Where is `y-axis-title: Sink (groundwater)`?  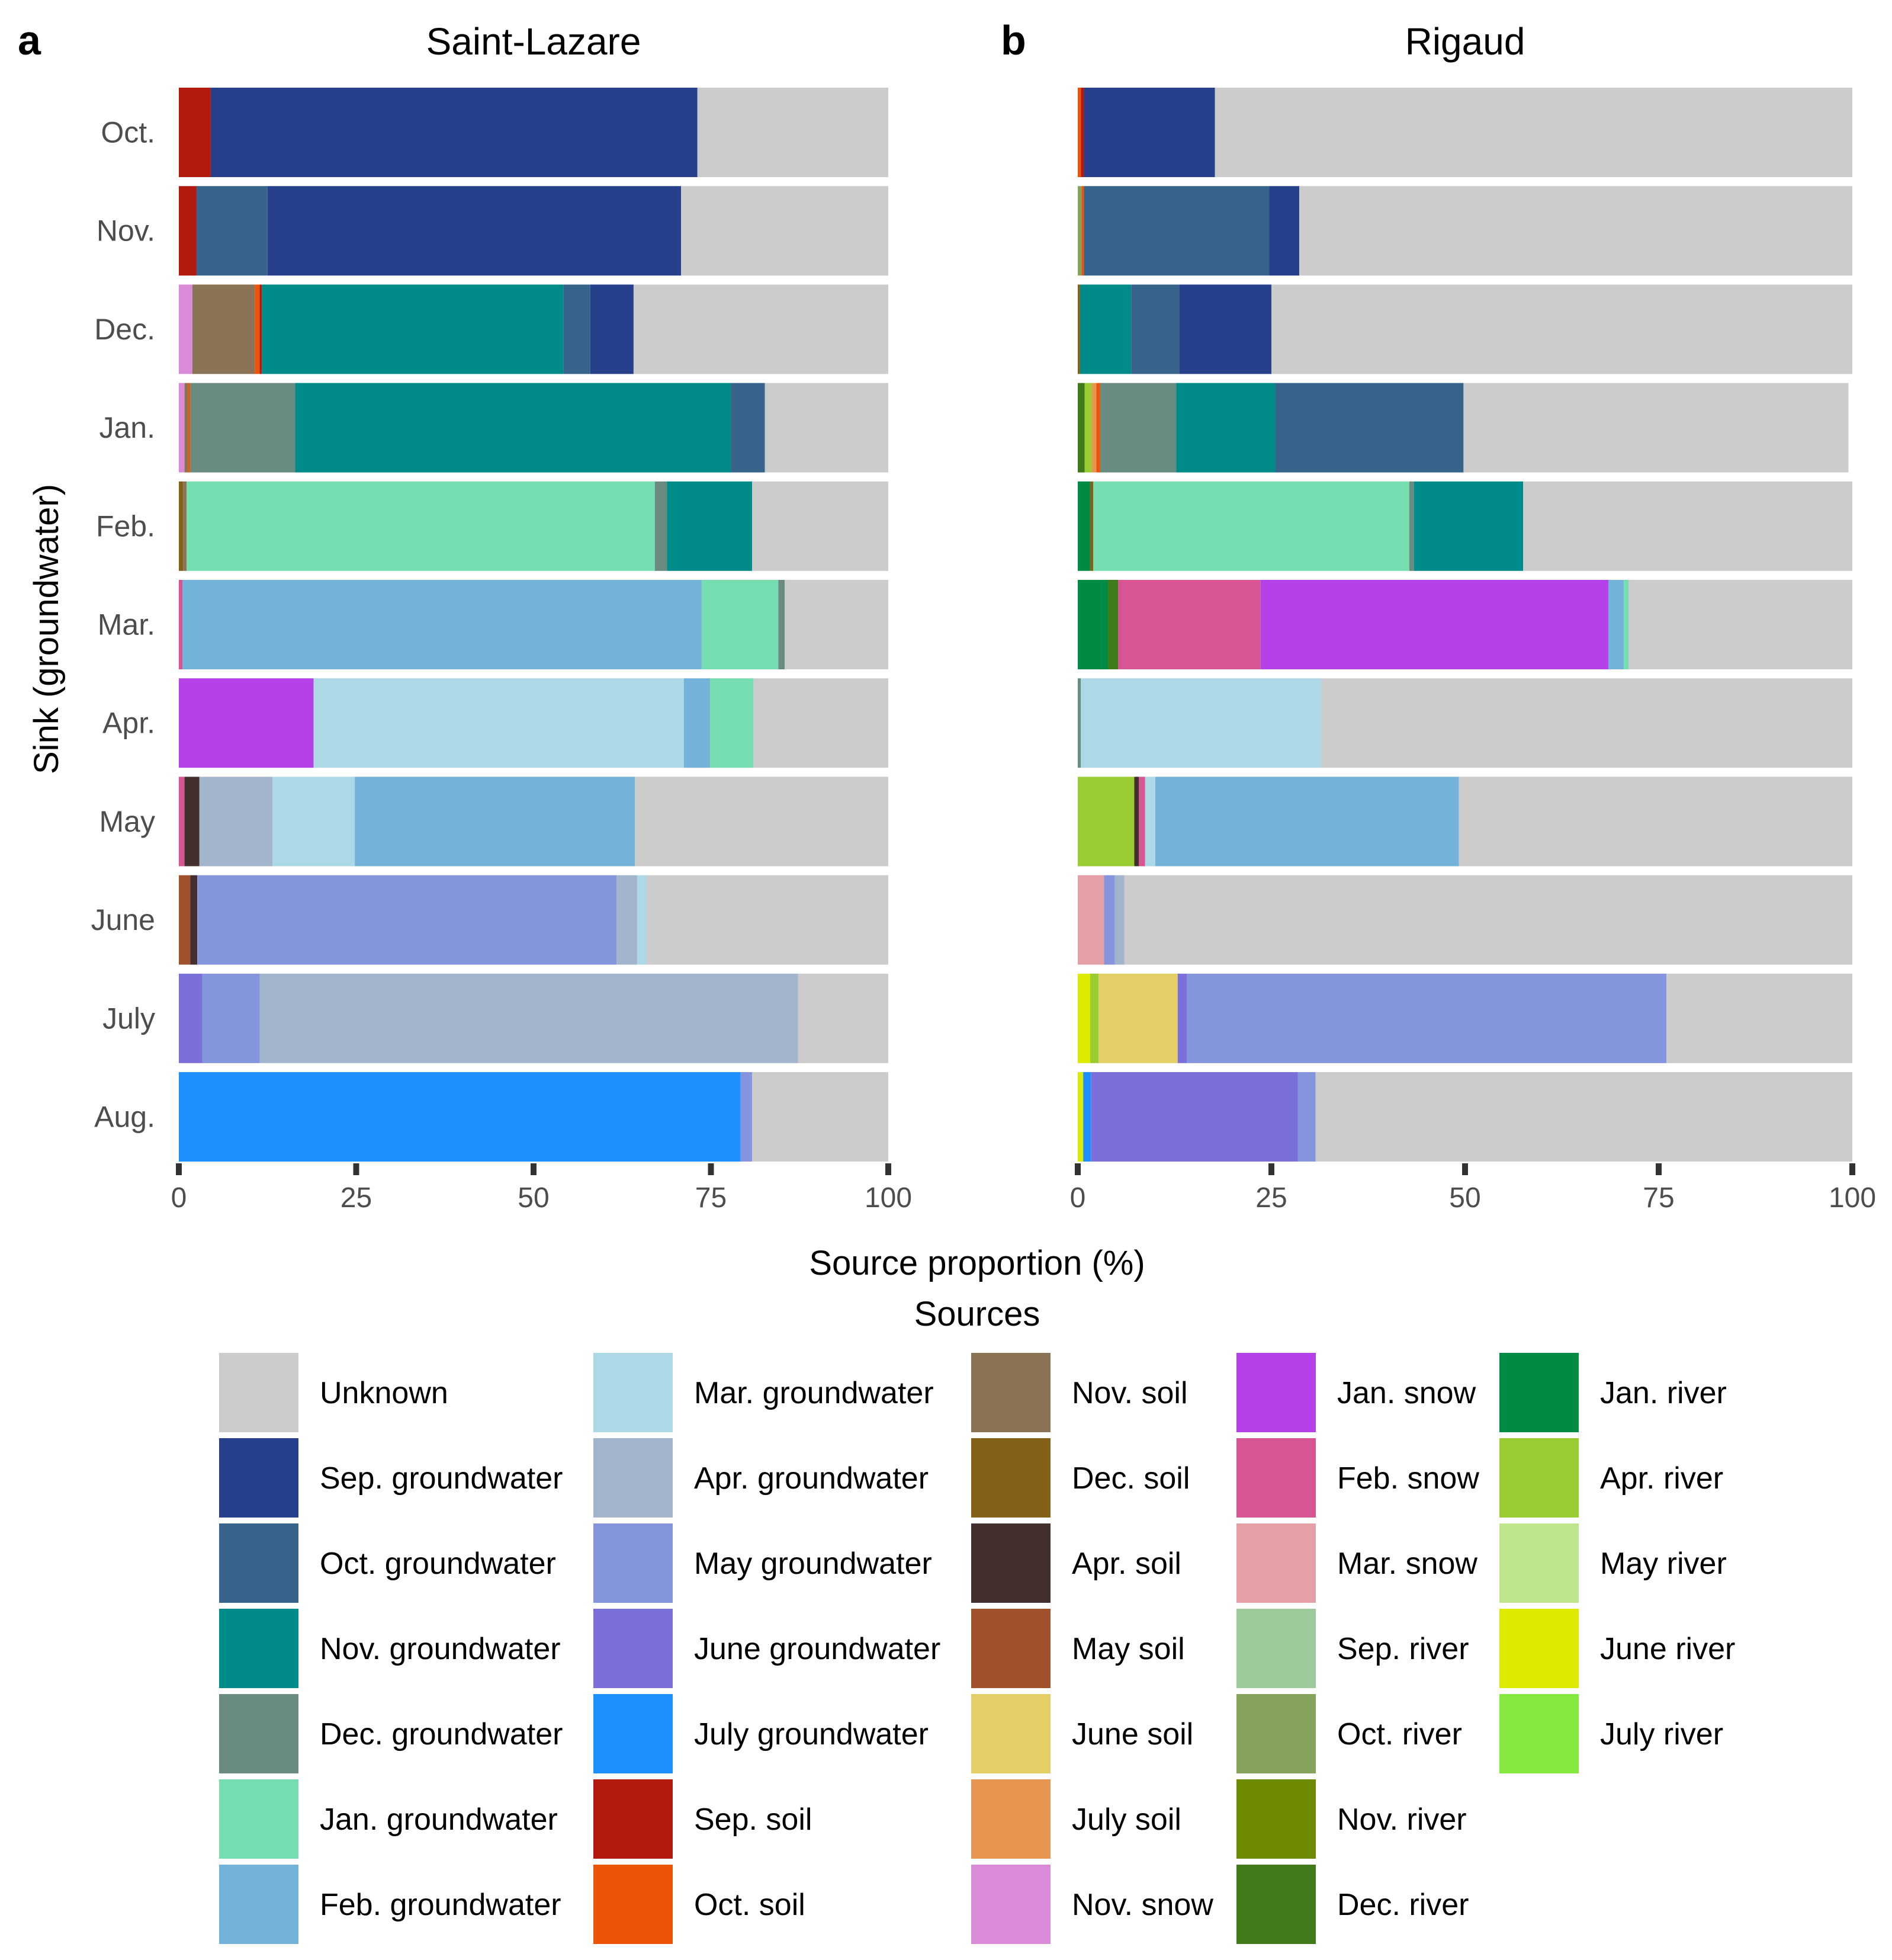
y-axis-title: Sink (groundwater) is located at coordinates (46, 629).